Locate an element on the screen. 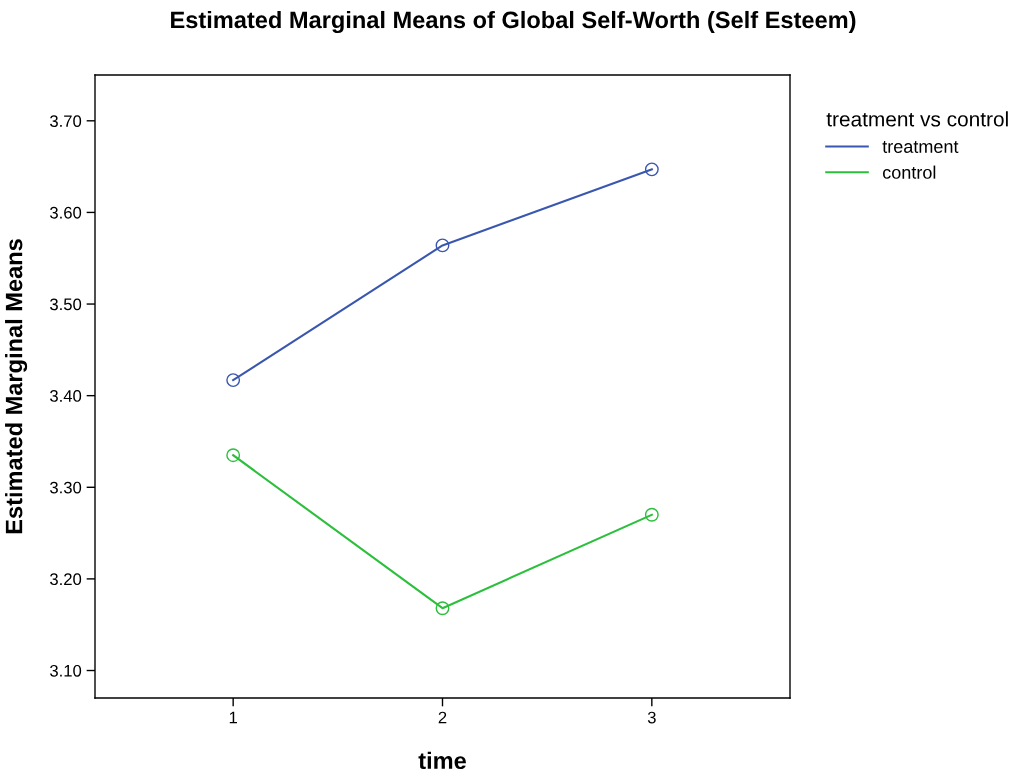 This screenshot has height=783, width=1026. legend-label: control is located at coordinates (909, 172).